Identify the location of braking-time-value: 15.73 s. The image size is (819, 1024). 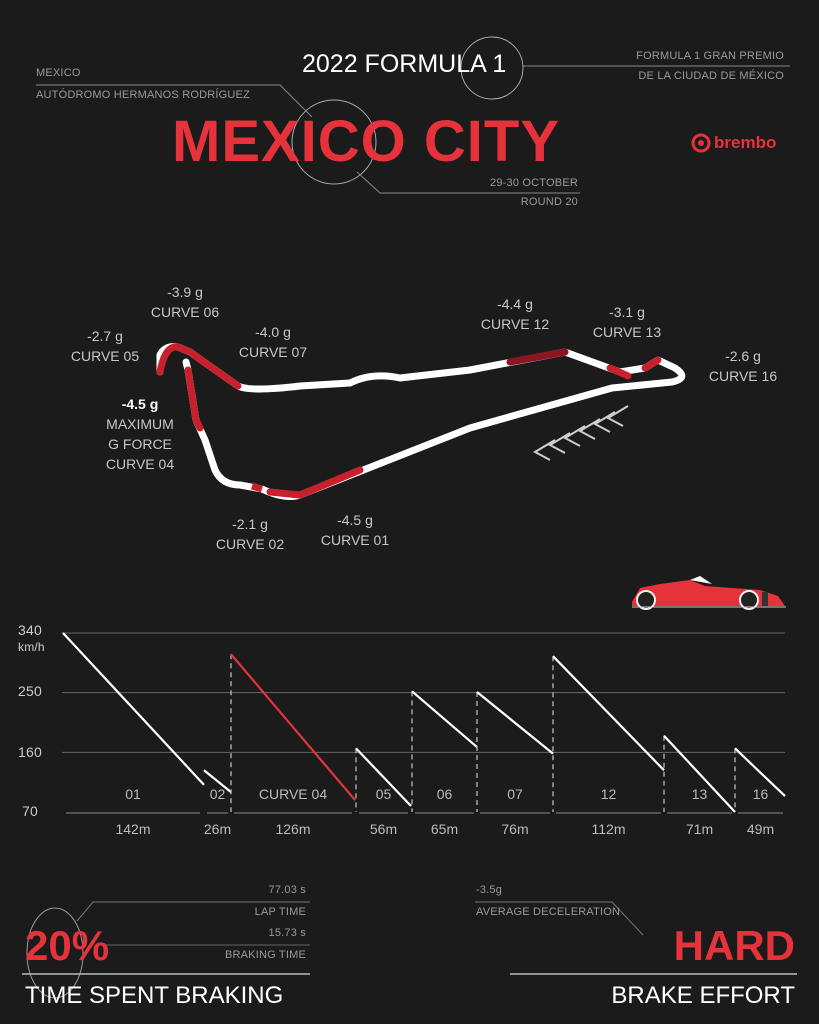
(287, 933).